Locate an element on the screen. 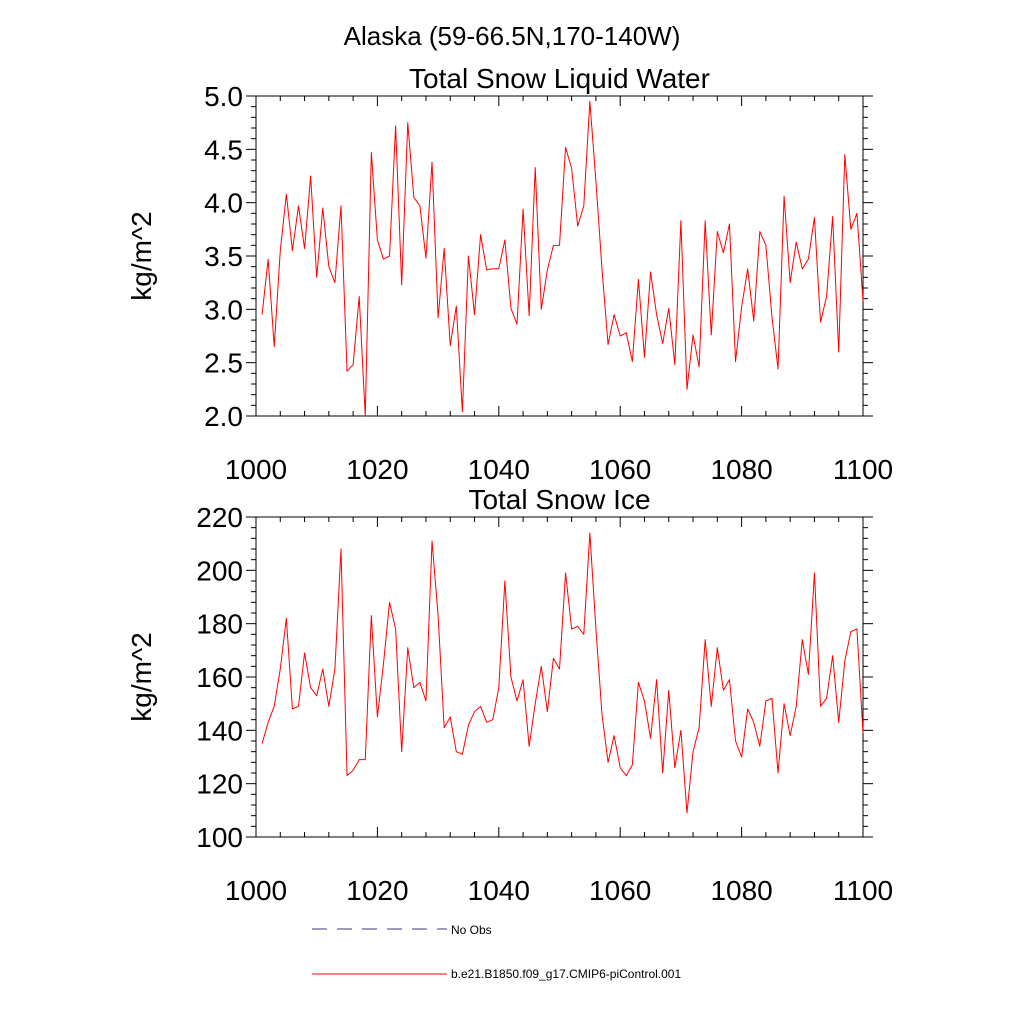  y-tick-label: 3.5 is located at coordinates (223, 256).